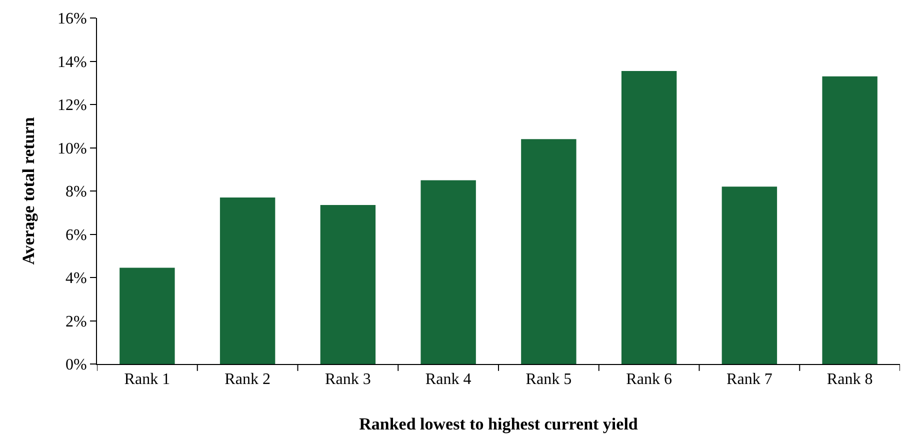 This screenshot has width=909, height=447. I want to click on y-tick-label: 10%, so click(72, 149).